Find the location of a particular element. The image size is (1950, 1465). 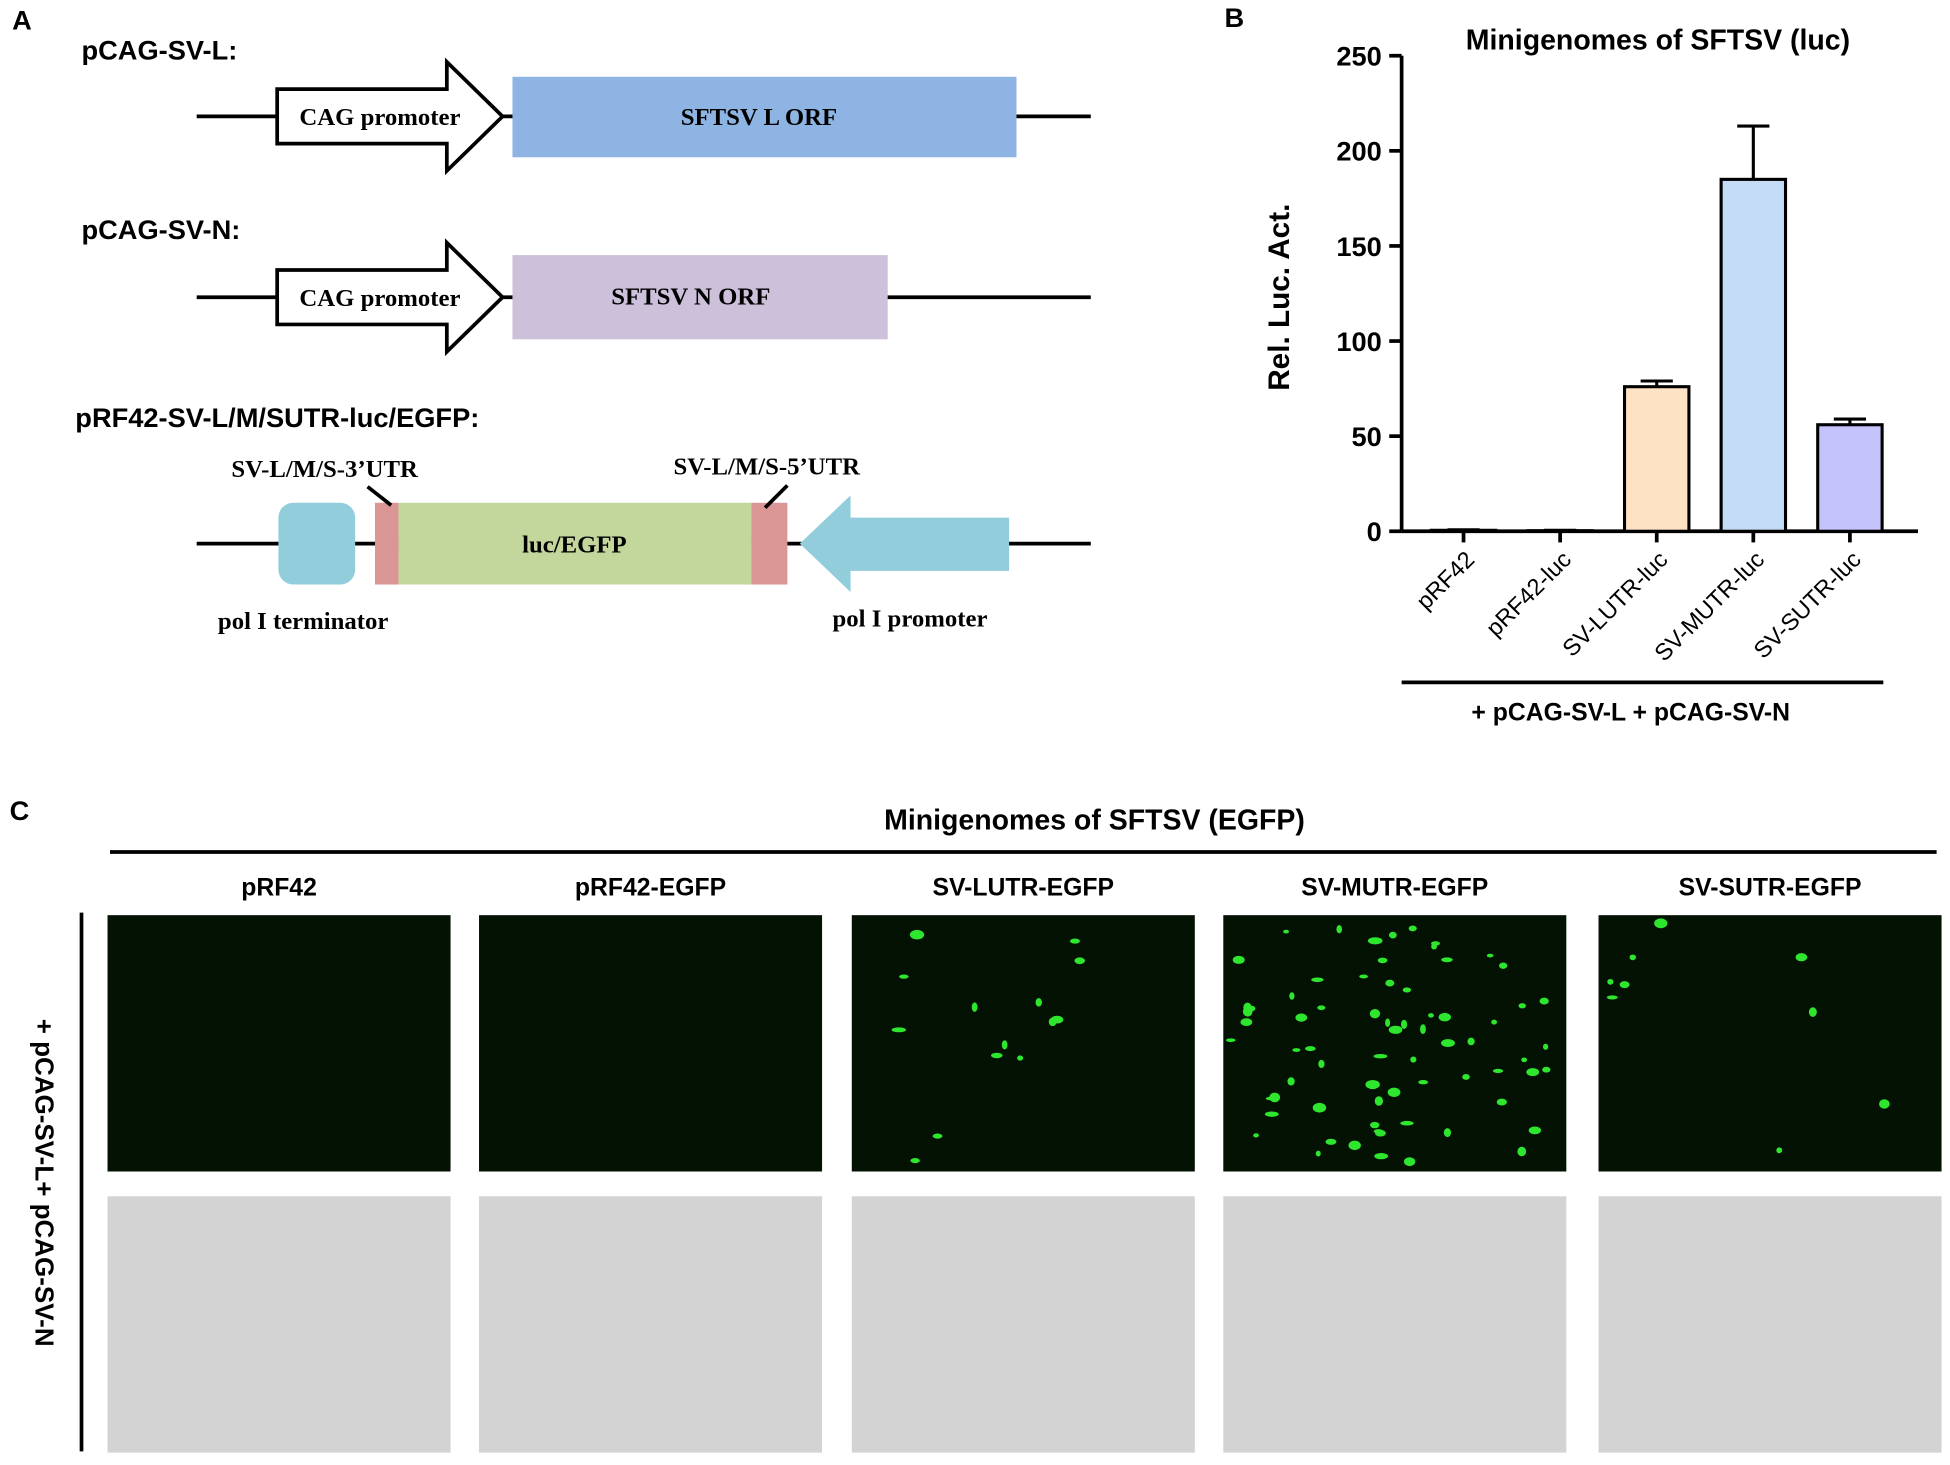

chart-title: Minigenomes of SFTSV (luc) is located at coordinates (1658, 41).